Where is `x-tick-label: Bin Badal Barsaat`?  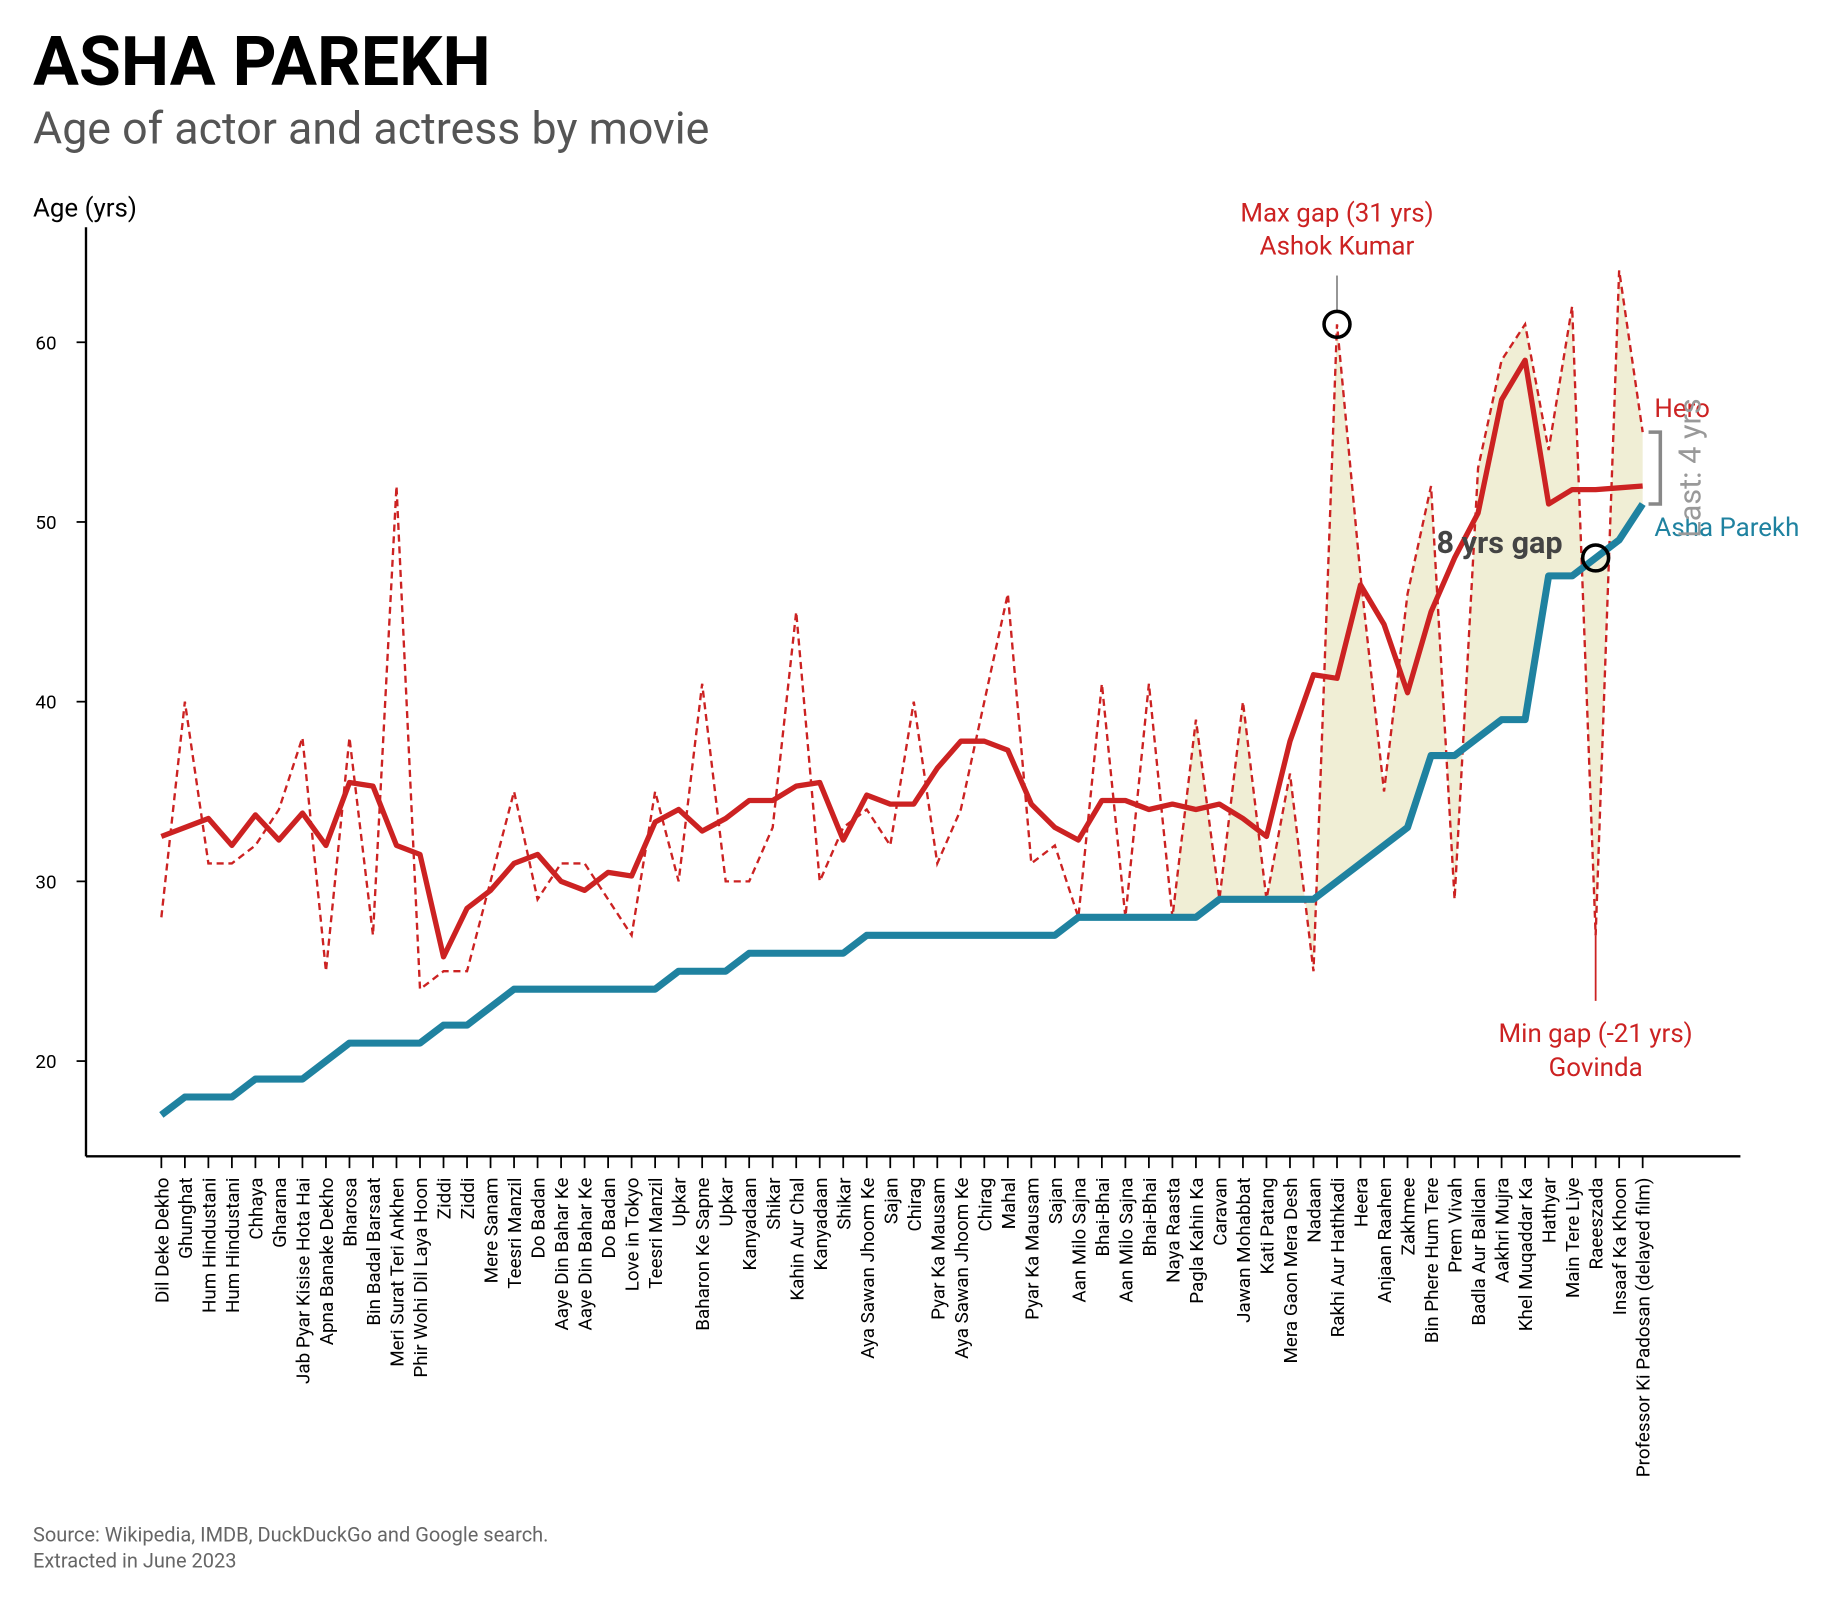
x-tick-label: Bin Badal Barsaat is located at coordinates (374, 1252).